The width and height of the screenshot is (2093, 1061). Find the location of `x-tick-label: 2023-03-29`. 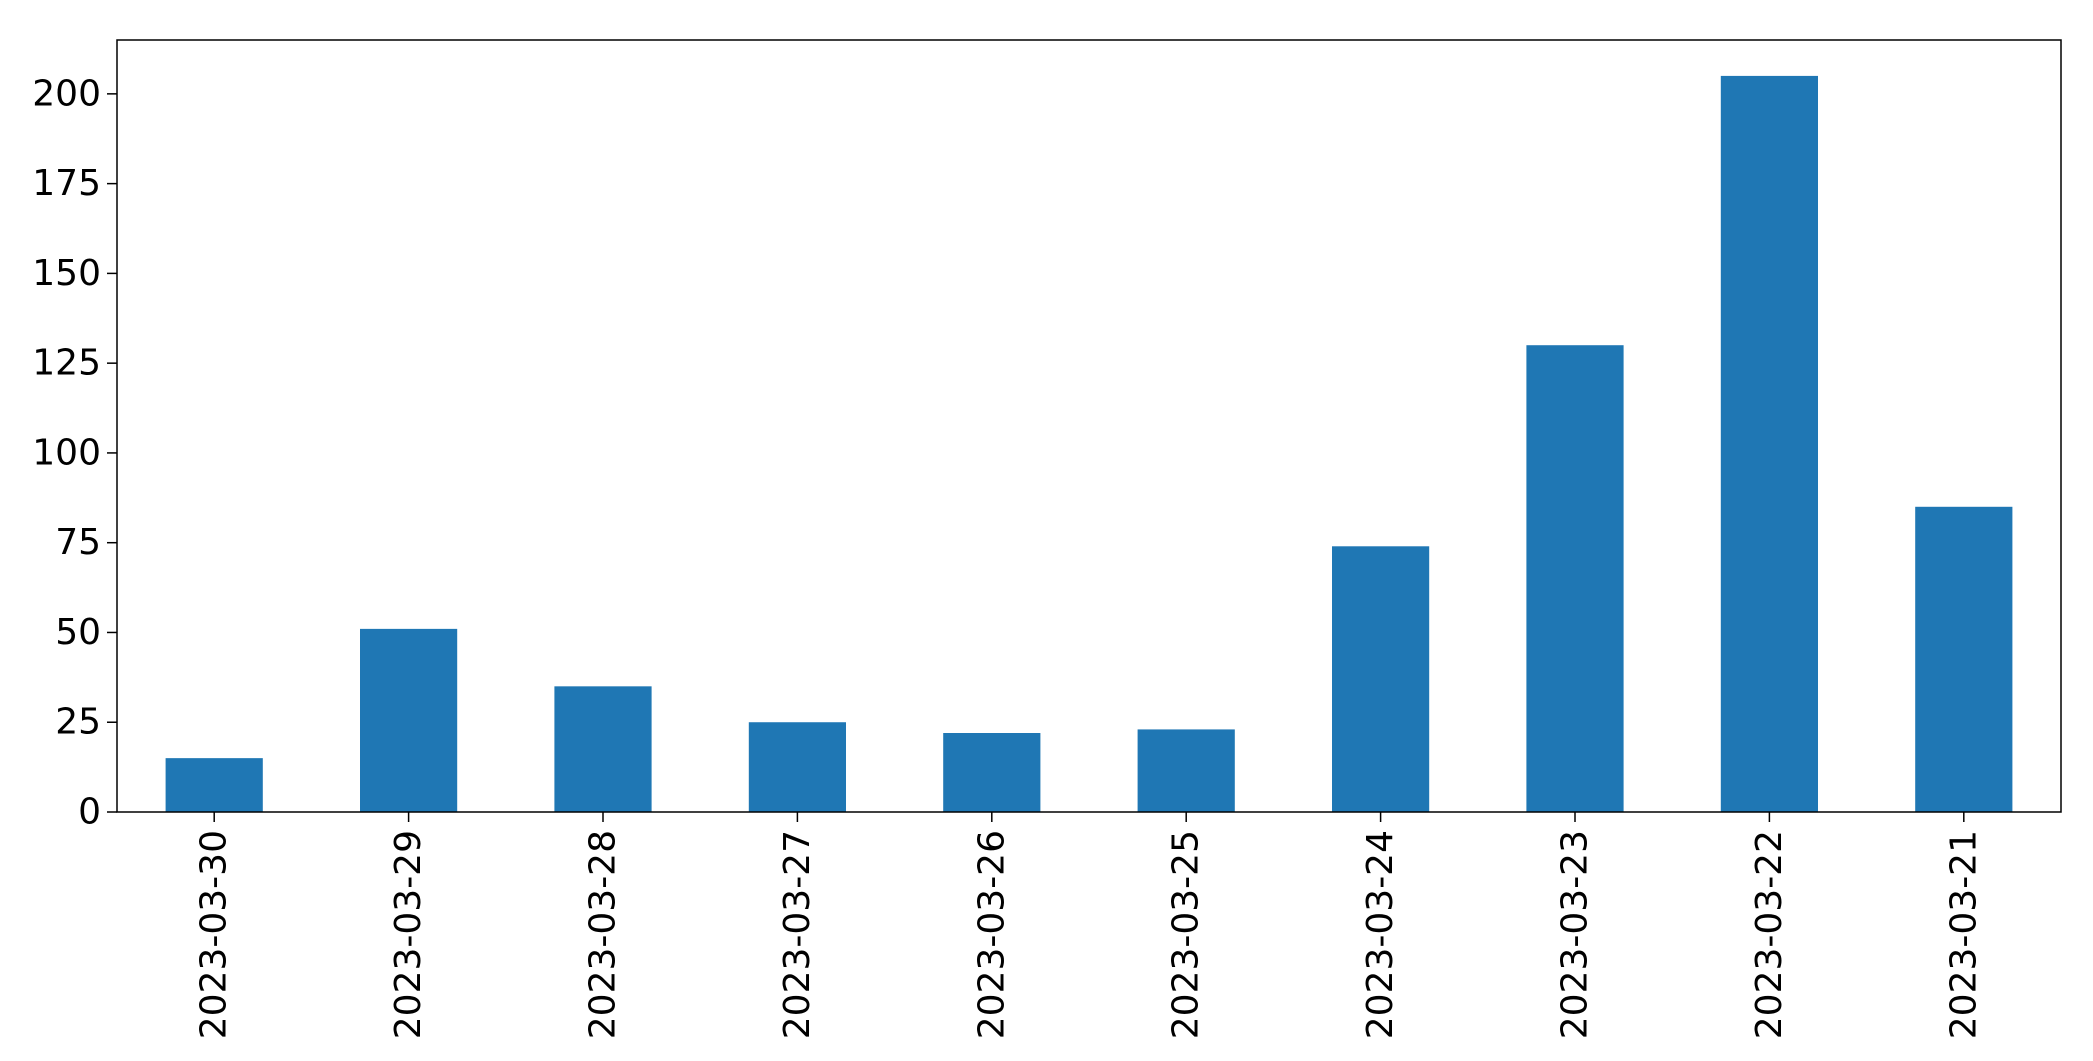

x-tick-label: 2023-03-29 is located at coordinates (408, 934).